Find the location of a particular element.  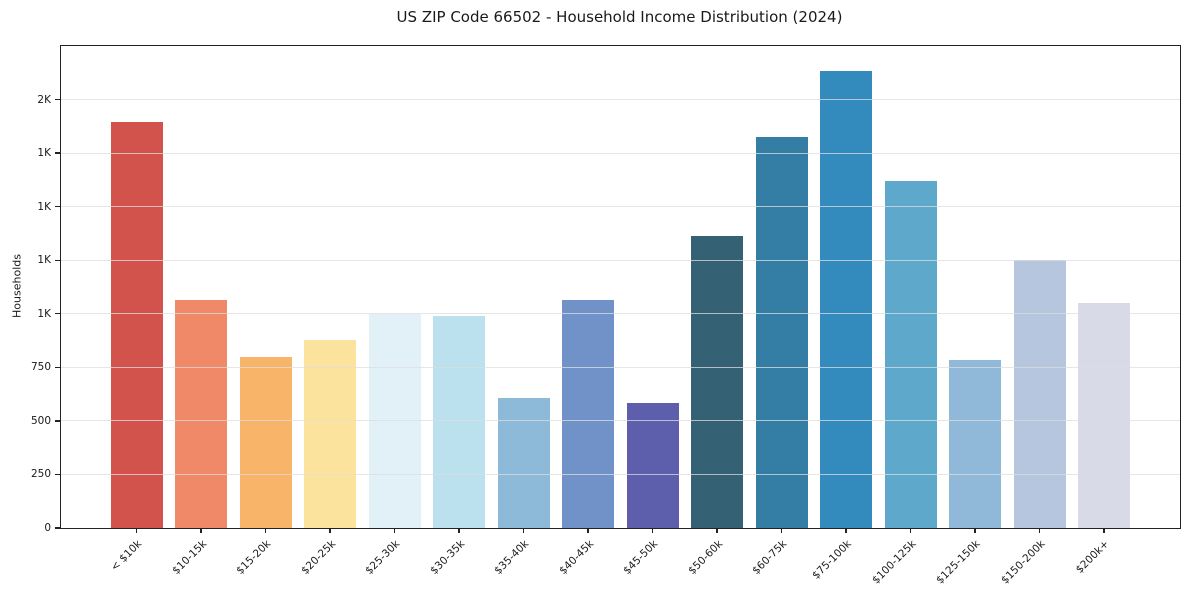

x-tick-label: $35-40k is located at coordinates (512, 557).